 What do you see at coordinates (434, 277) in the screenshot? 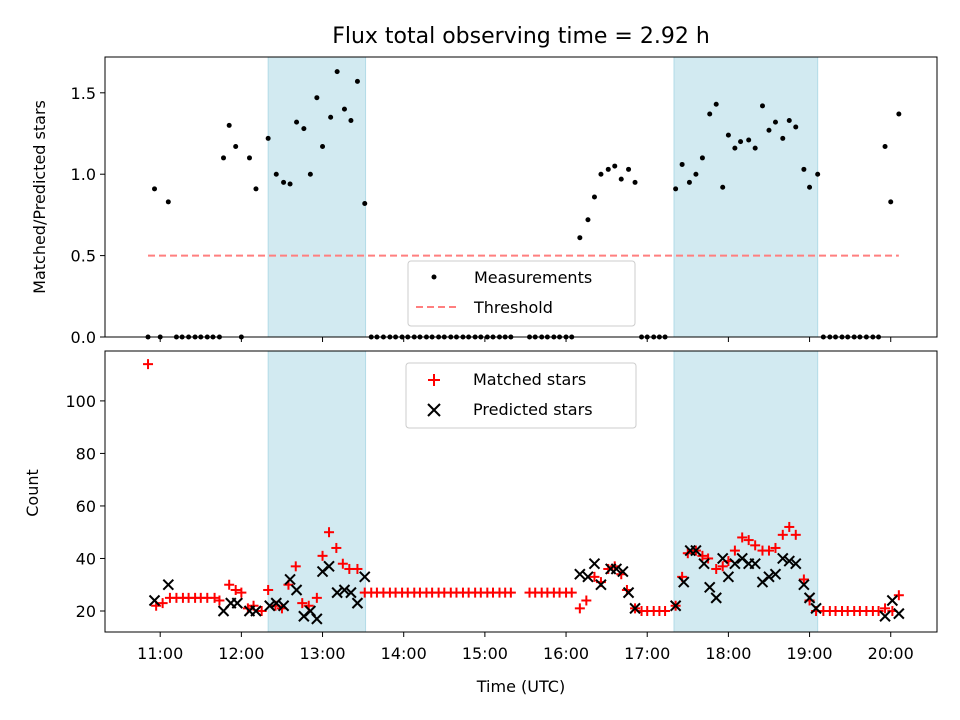
I see `legend-measurements-marker` at bounding box center [434, 277].